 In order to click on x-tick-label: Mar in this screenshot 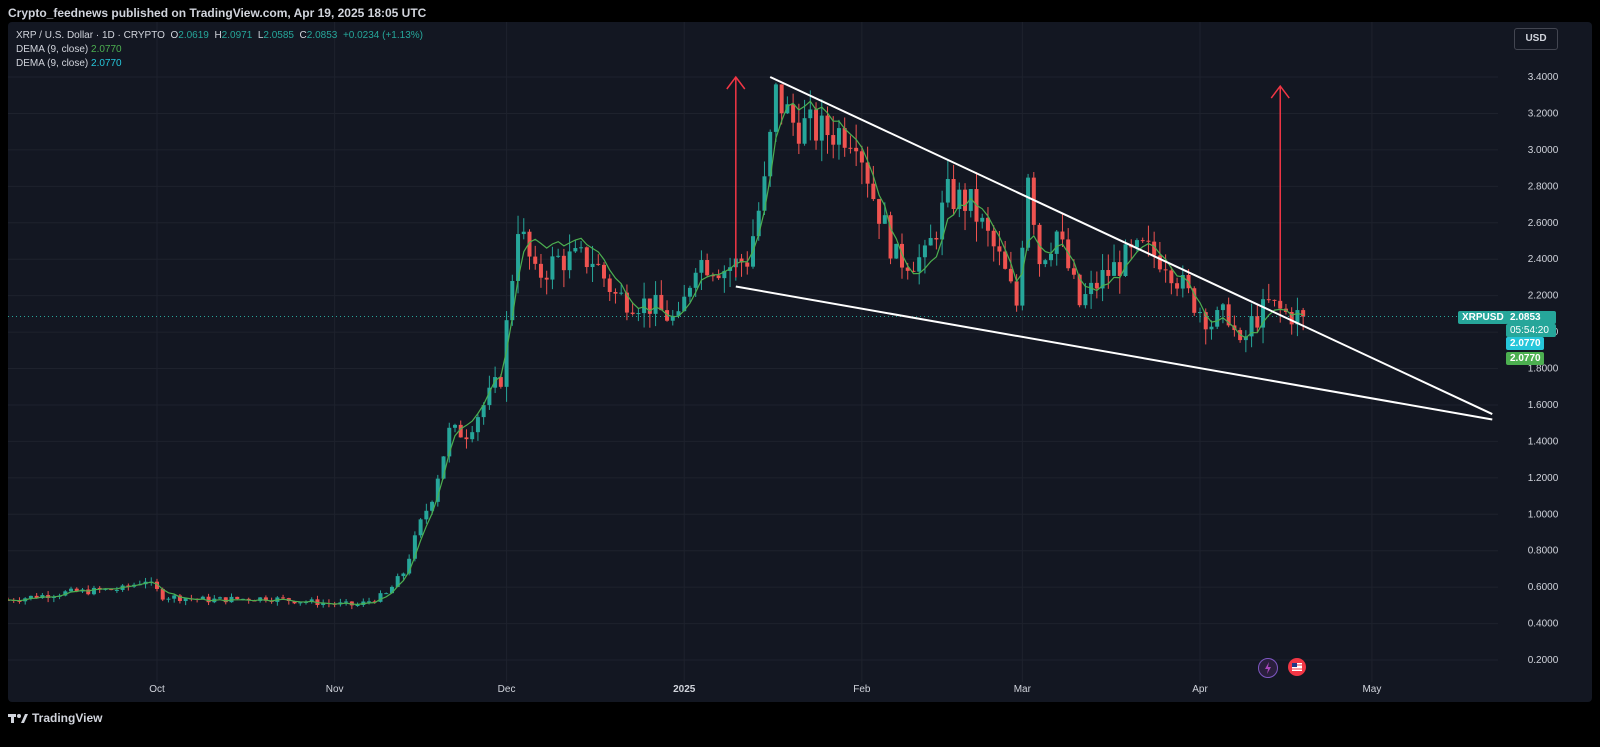, I will do `click(1023, 689)`.